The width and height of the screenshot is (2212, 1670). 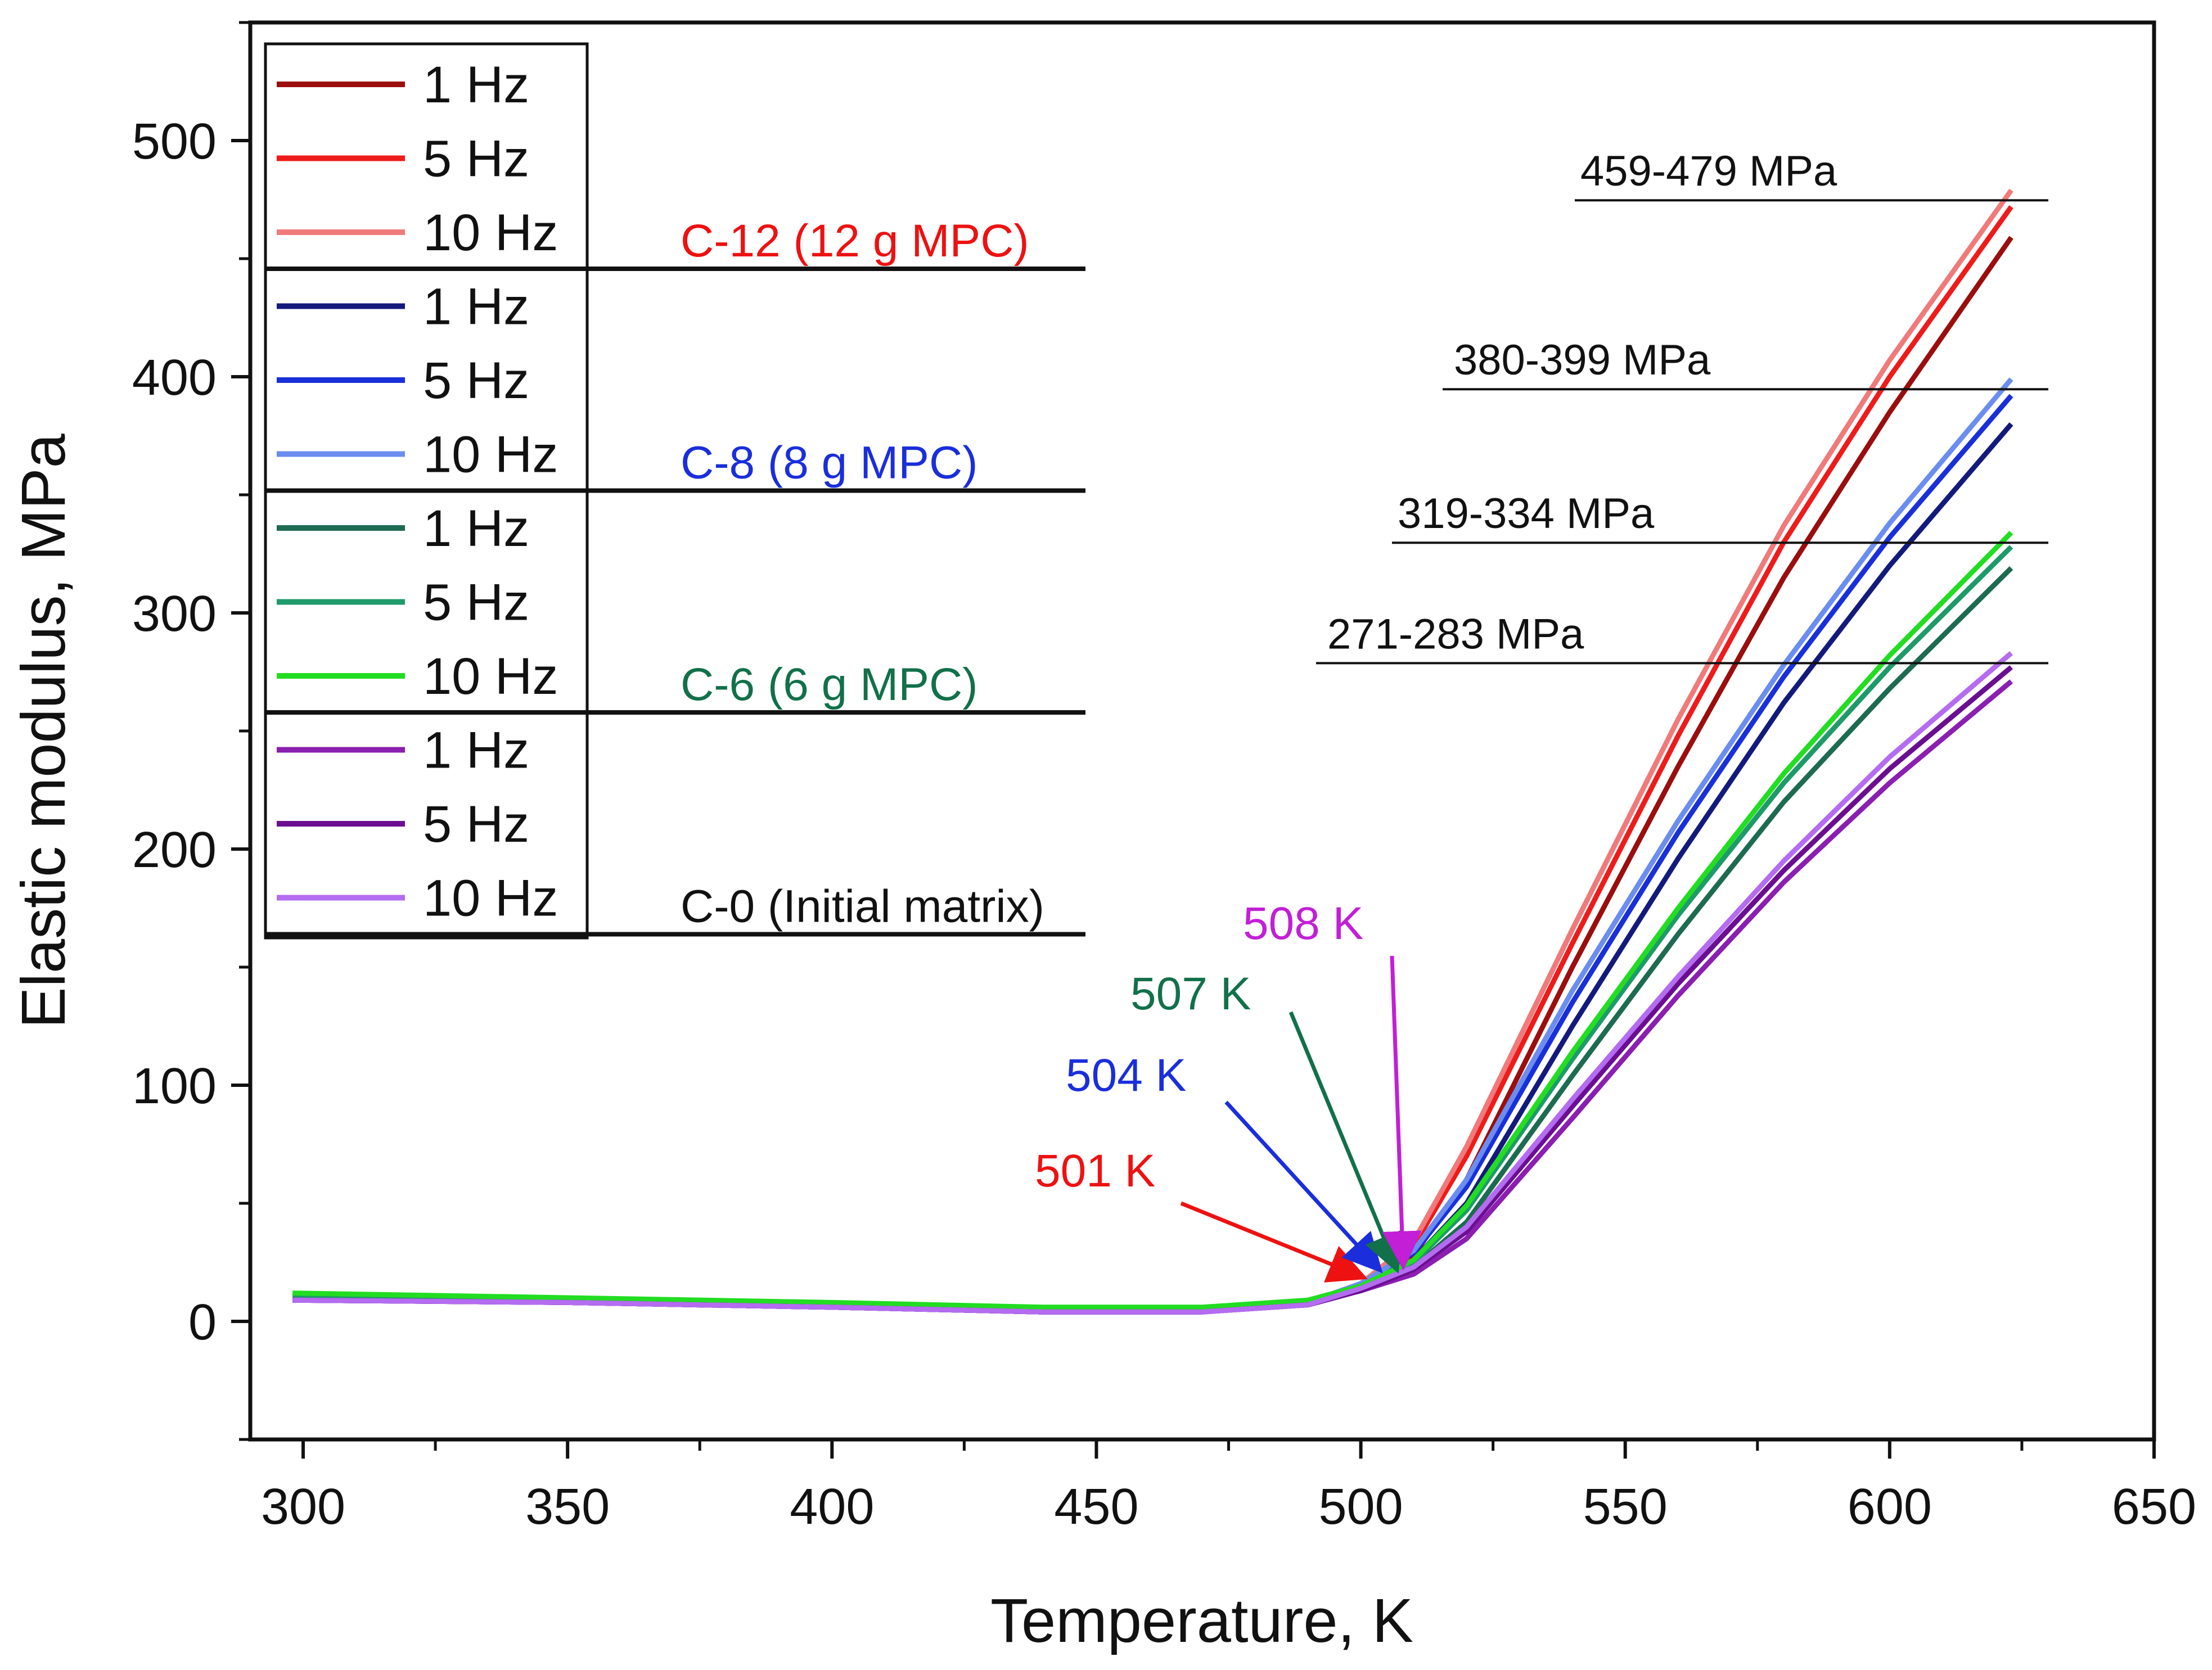 What do you see at coordinates (1096, 1507) in the screenshot?
I see `x-tick-label: 450` at bounding box center [1096, 1507].